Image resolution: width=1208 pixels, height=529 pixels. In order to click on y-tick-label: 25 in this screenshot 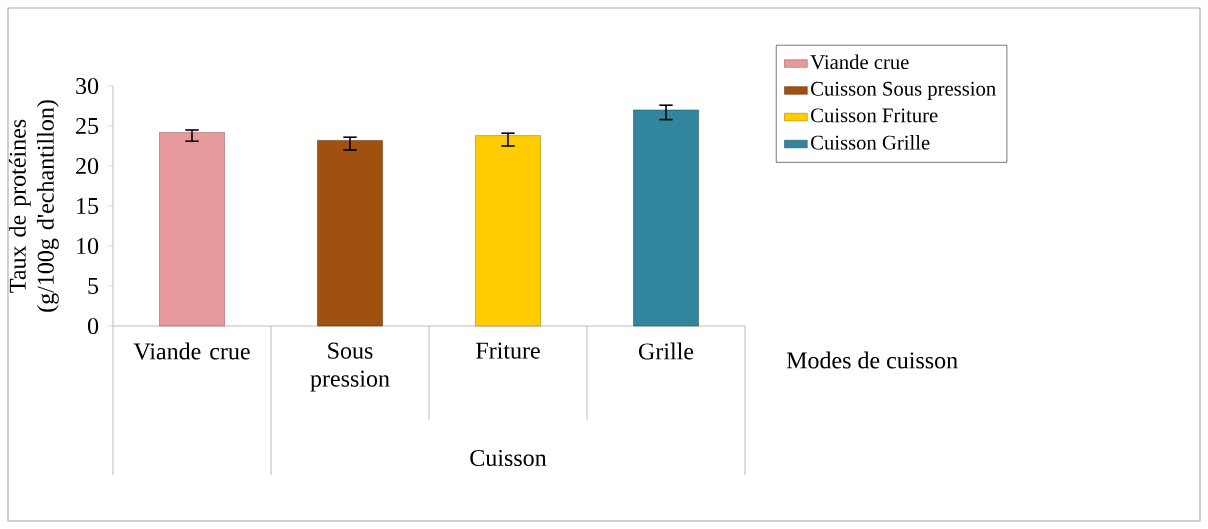, I will do `click(87, 126)`.